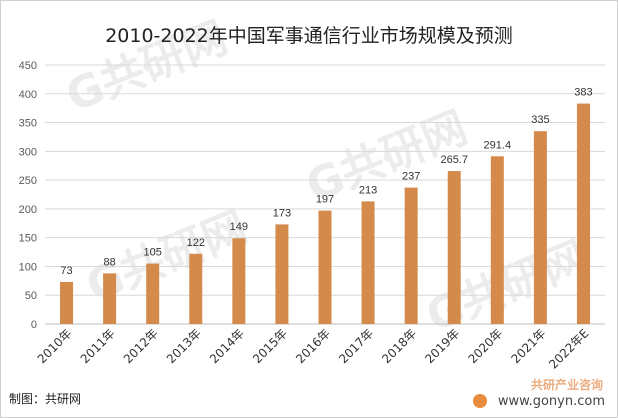  Describe the element at coordinates (28, 124) in the screenshot. I see `y-tick-label: 350` at that location.